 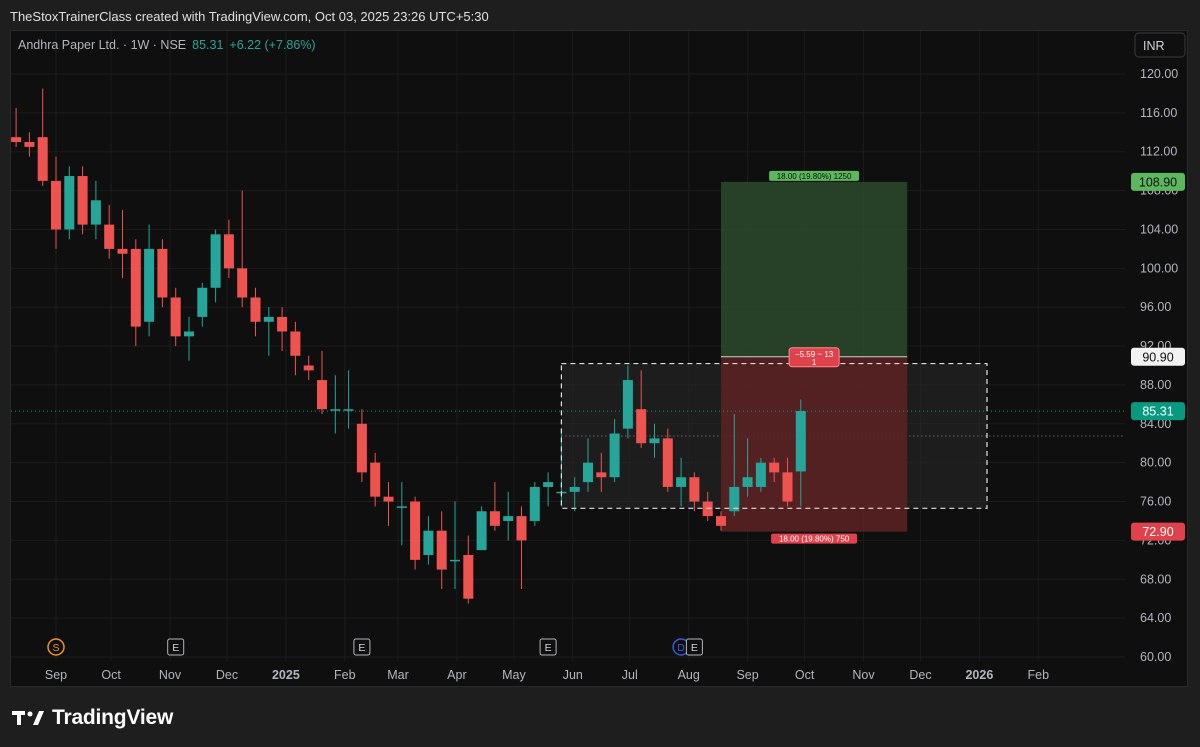 What do you see at coordinates (814, 176) in the screenshot?
I see `target-label: 18.00 (19.80%) 1250` at bounding box center [814, 176].